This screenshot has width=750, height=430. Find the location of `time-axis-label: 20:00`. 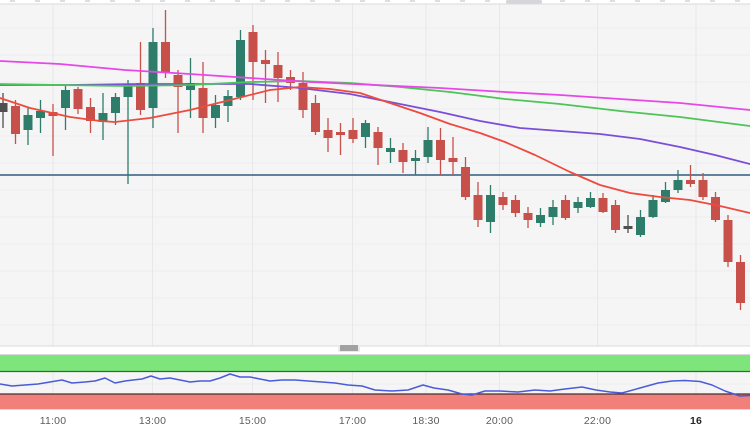

time-axis-label: 20:00 is located at coordinates (499, 421).